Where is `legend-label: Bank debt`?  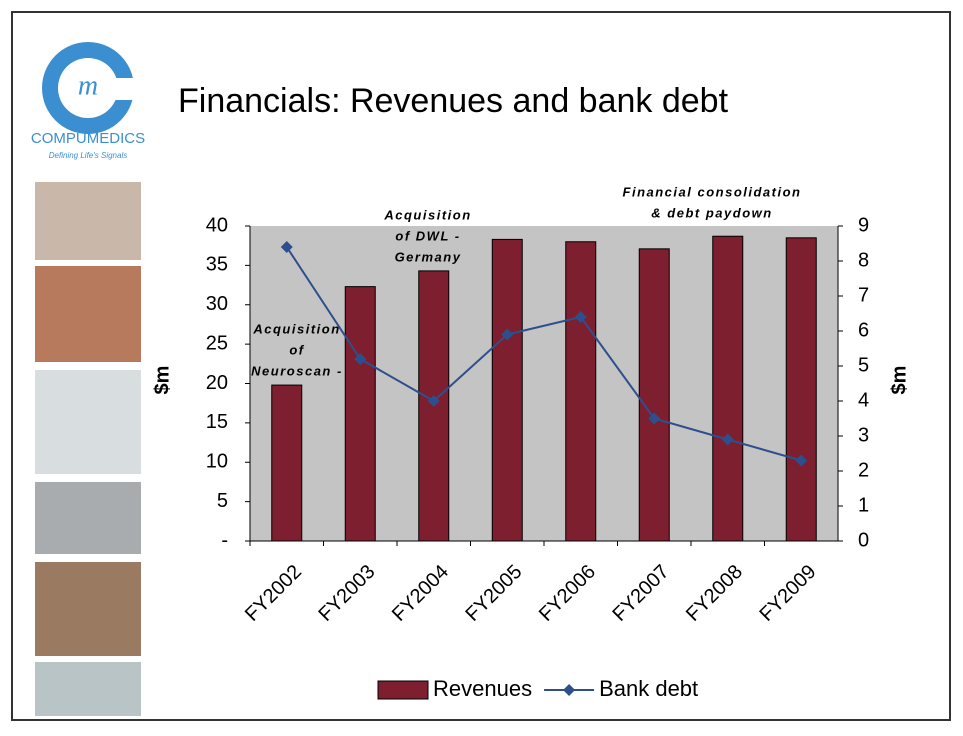 legend-label: Bank debt is located at coordinates (648, 688).